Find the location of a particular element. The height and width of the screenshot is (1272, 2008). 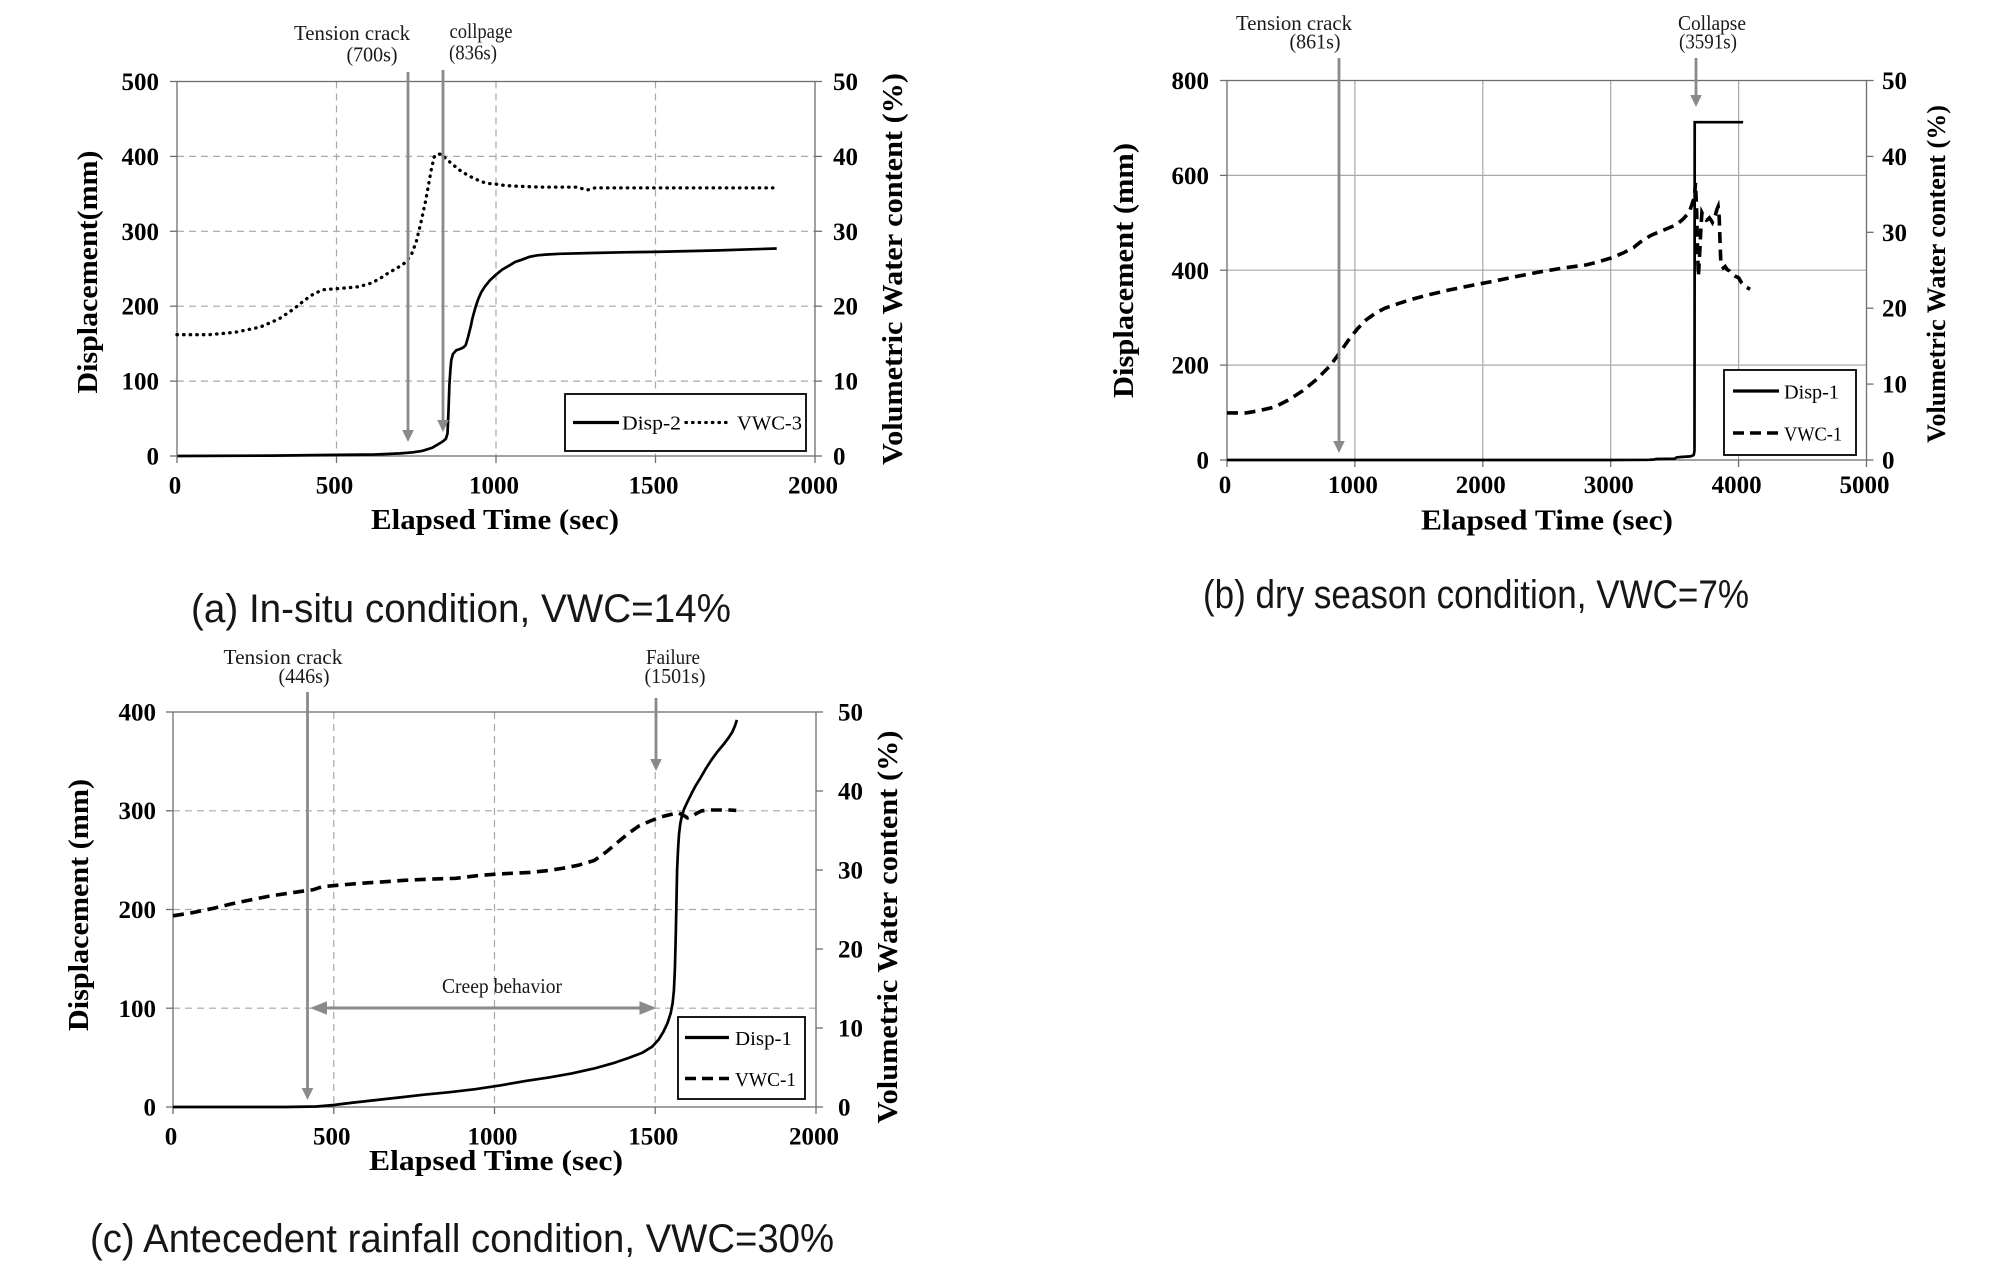

svg-text: Creep behavior is located at coordinates (502, 986).